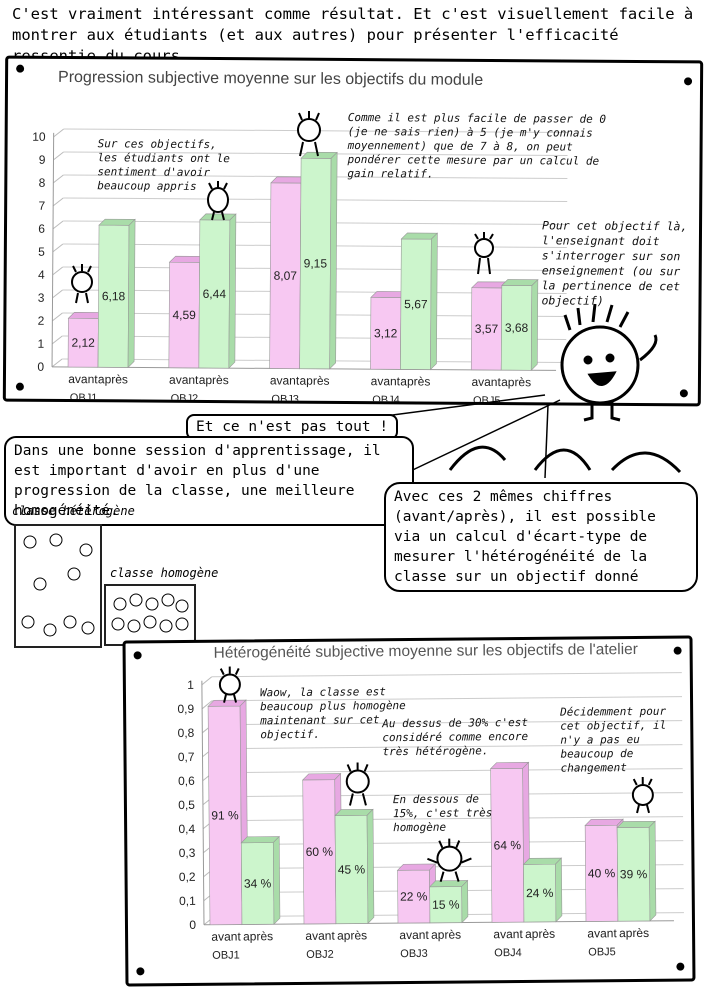 Image resolution: width=709 pixels, height=992 pixels. Describe the element at coordinates (508, 953) in the screenshot. I see `category-label: OBJ4` at that location.